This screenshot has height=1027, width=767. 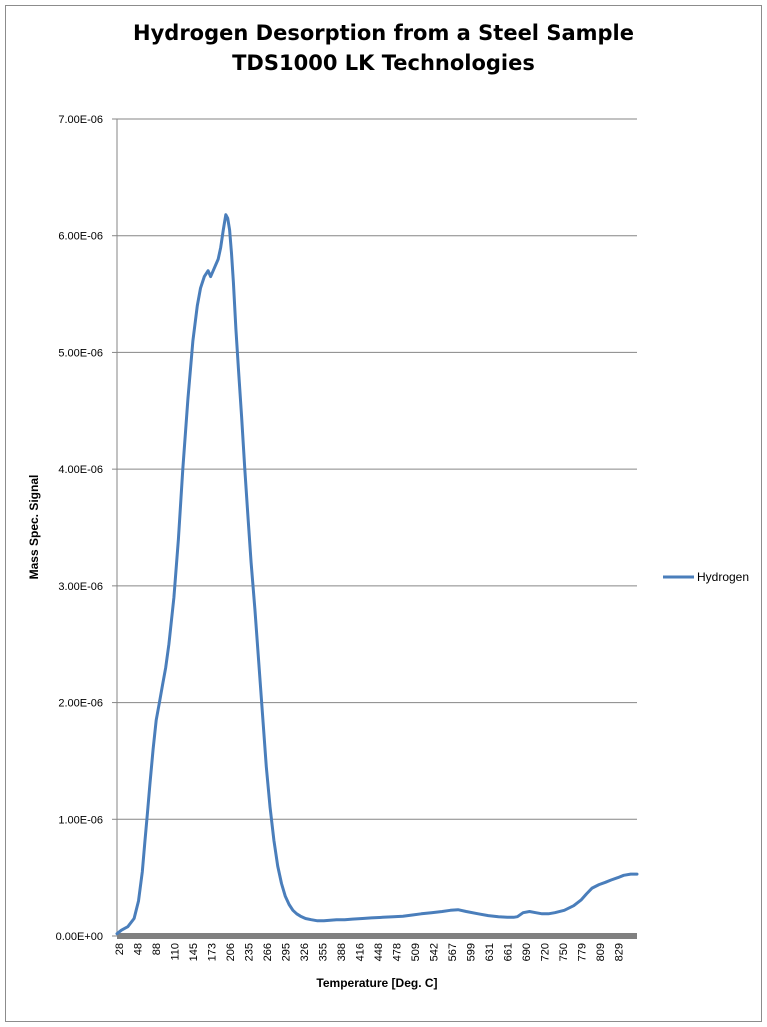 What do you see at coordinates (157, 949) in the screenshot?
I see `x-tick-label: 88` at bounding box center [157, 949].